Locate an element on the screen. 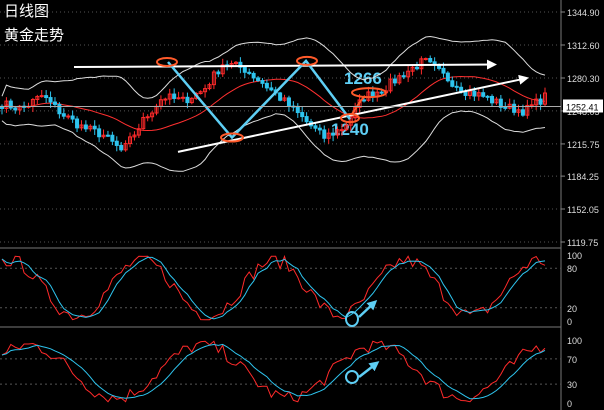 This screenshot has width=604, height=410. lower-band is located at coordinates (273, 141).